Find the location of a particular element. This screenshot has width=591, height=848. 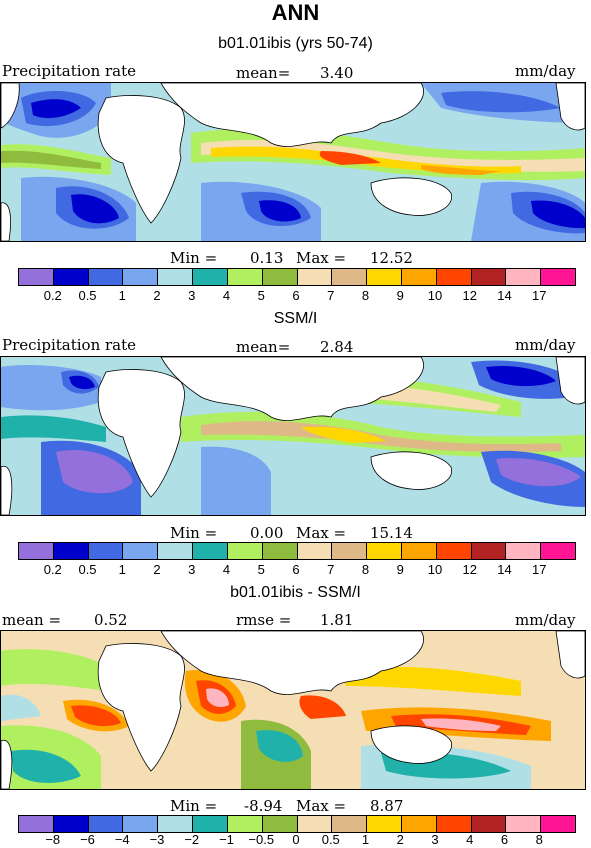

colorbar-tick-label: 5 is located at coordinates (261, 295).